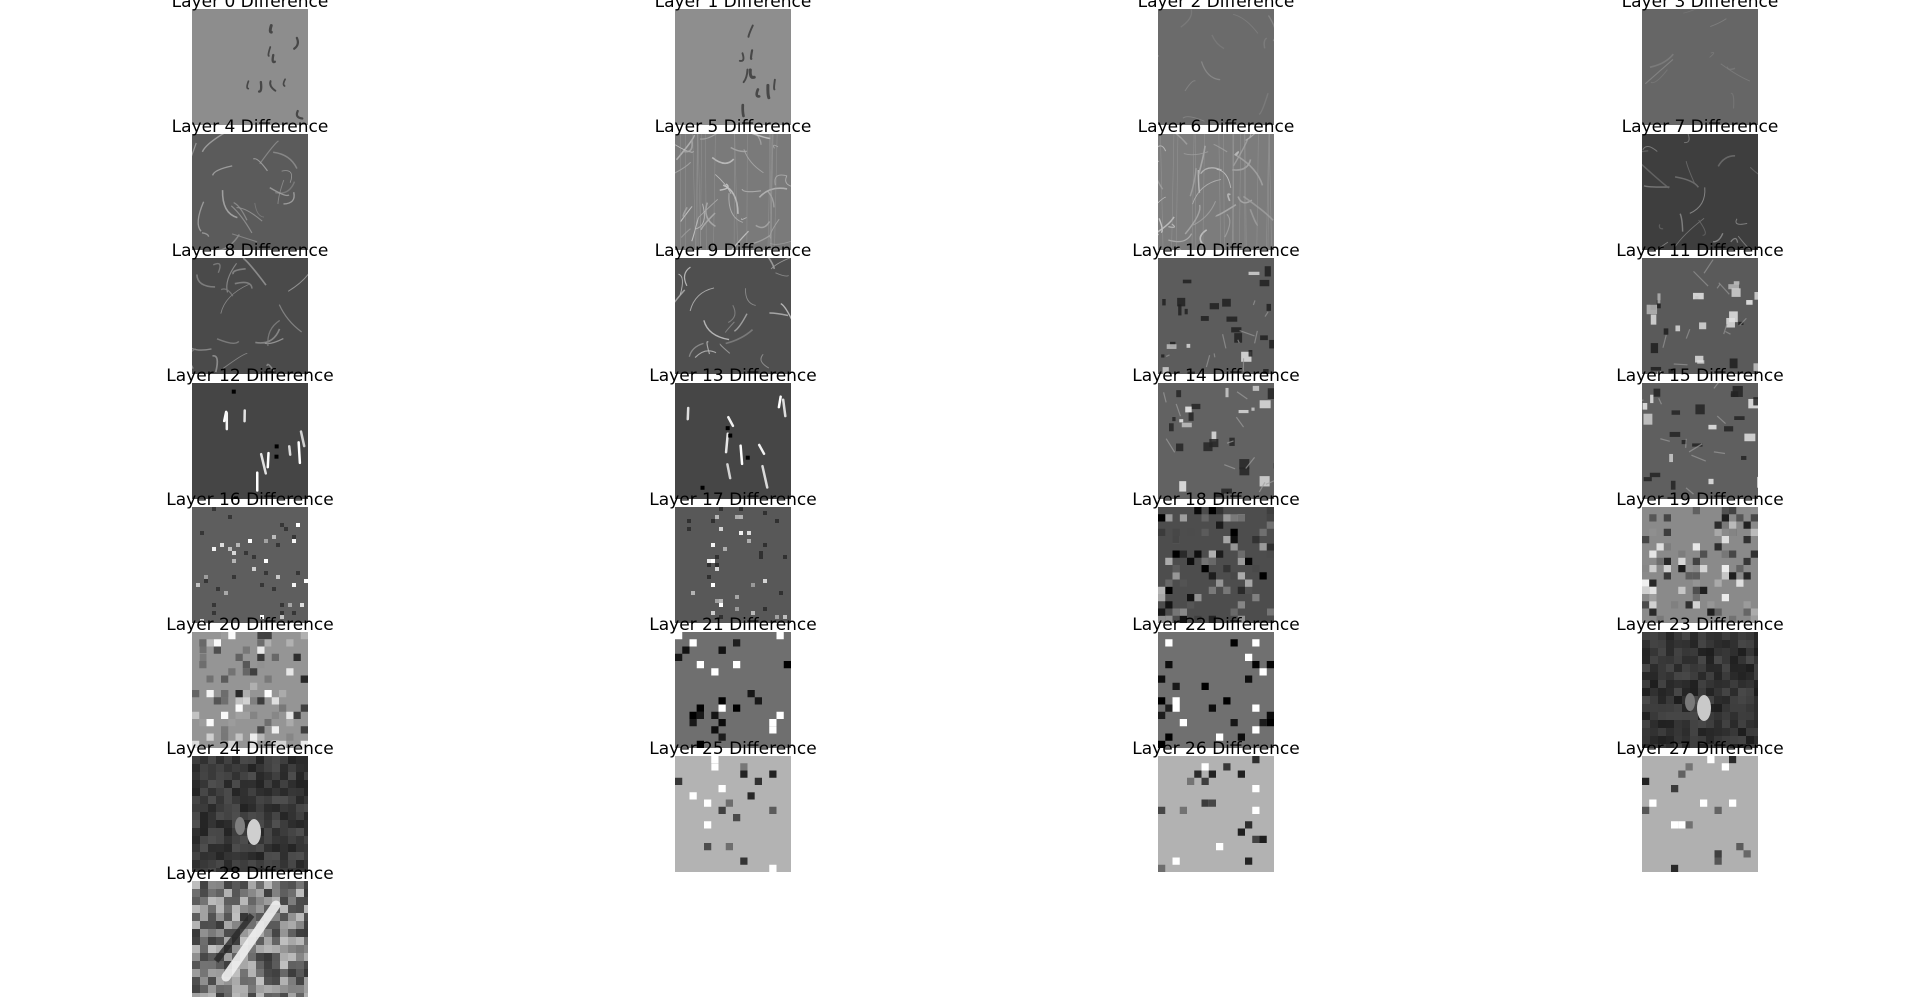 This screenshot has height=997, width=1920. What do you see at coordinates (250, 5) in the screenshot?
I see `panel-title: Layer 0 Difference` at bounding box center [250, 5].